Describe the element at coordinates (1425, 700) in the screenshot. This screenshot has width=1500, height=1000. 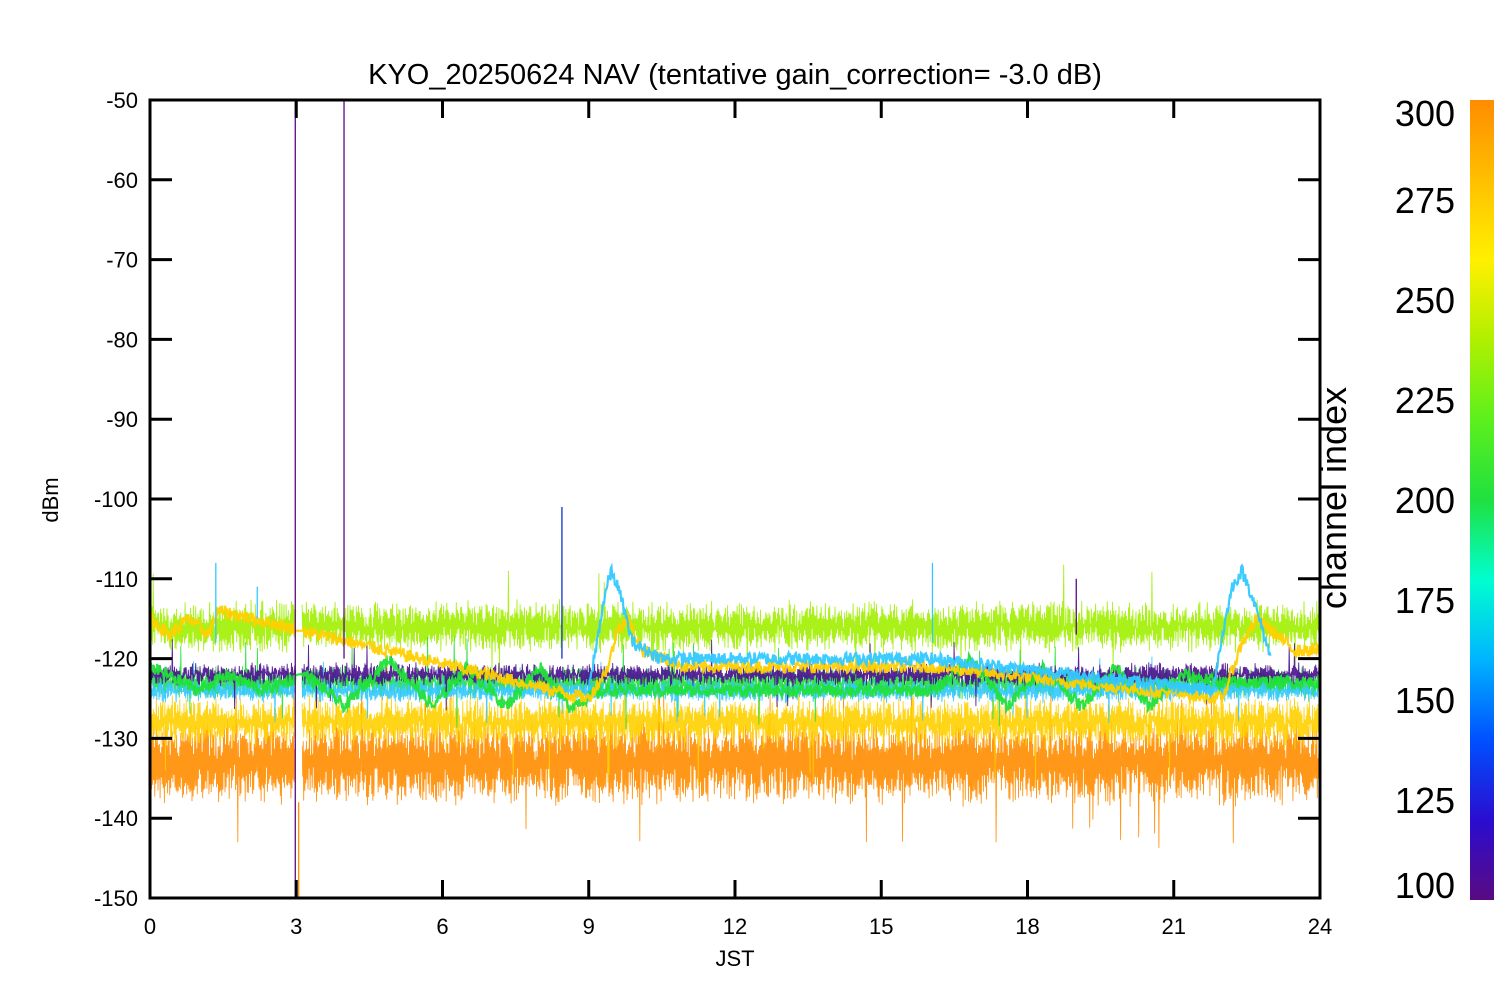
I see `colorbar-tick-label: 150` at that location.